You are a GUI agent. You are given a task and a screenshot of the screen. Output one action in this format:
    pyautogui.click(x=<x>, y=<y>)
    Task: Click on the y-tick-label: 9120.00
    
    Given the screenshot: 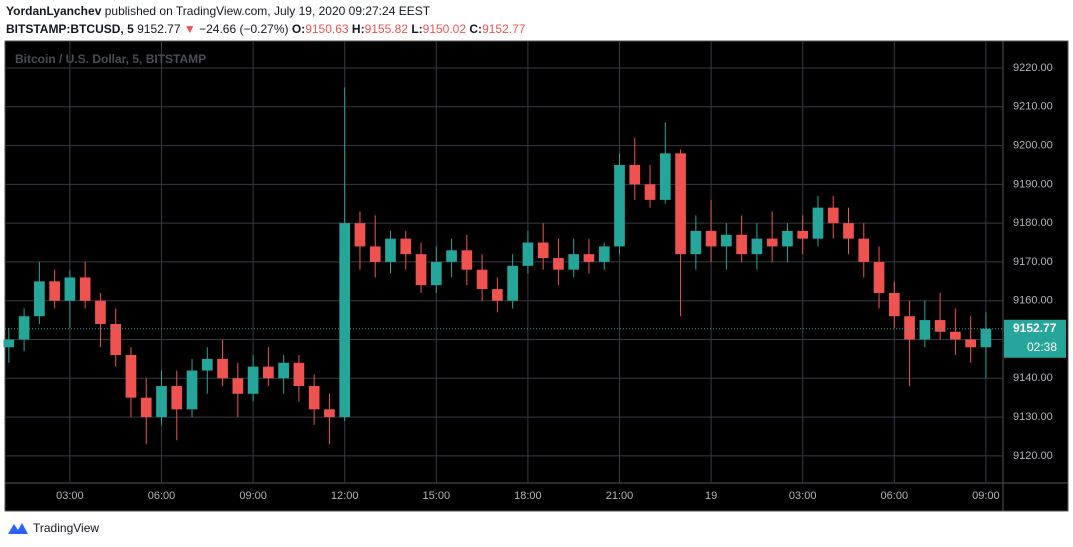 What is the action you would take?
    pyautogui.click(x=1033, y=456)
    